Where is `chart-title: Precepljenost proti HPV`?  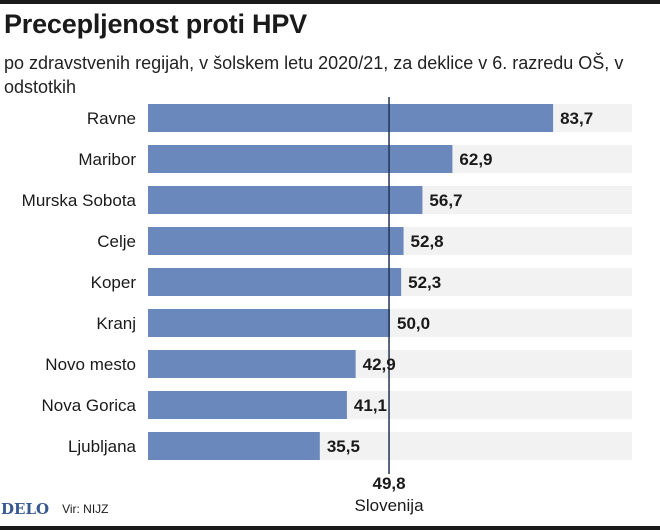 chart-title: Precepljenost proti HPV is located at coordinates (155, 24).